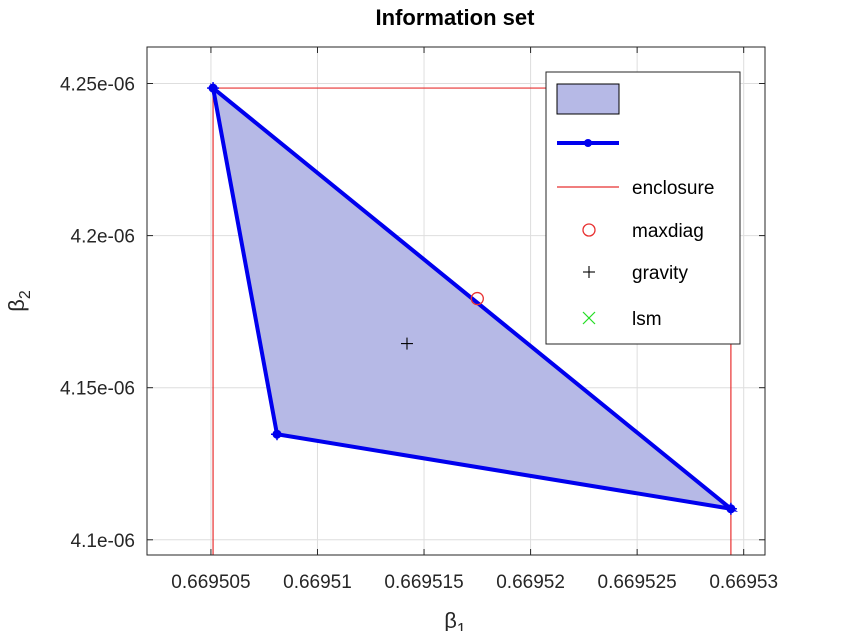 The width and height of the screenshot is (845, 631). I want to click on x-tick-label: 0.66951, so click(317, 582).